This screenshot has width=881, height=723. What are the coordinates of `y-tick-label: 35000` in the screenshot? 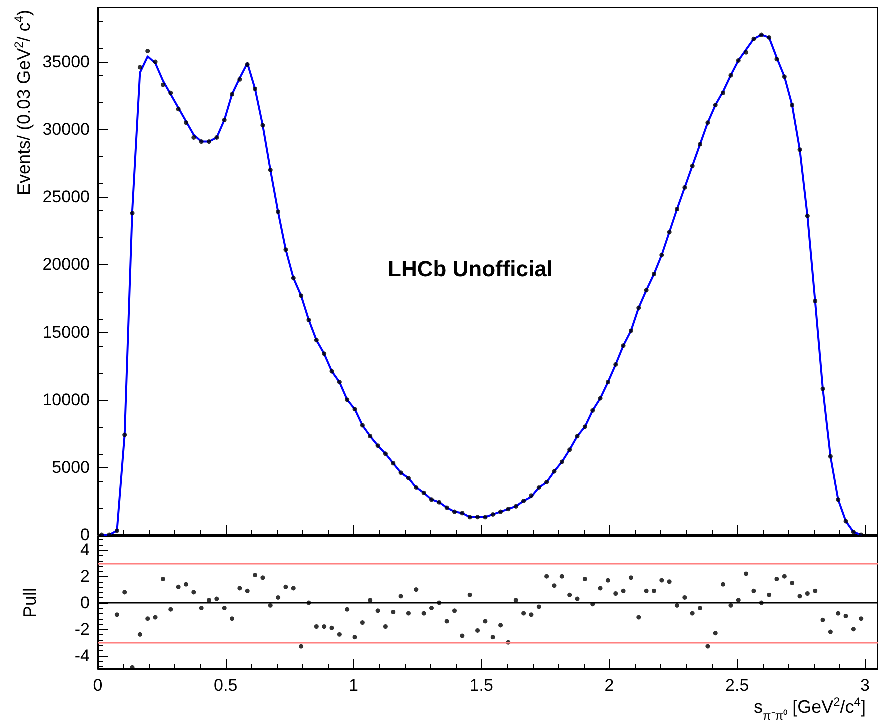 It's located at (66, 62).